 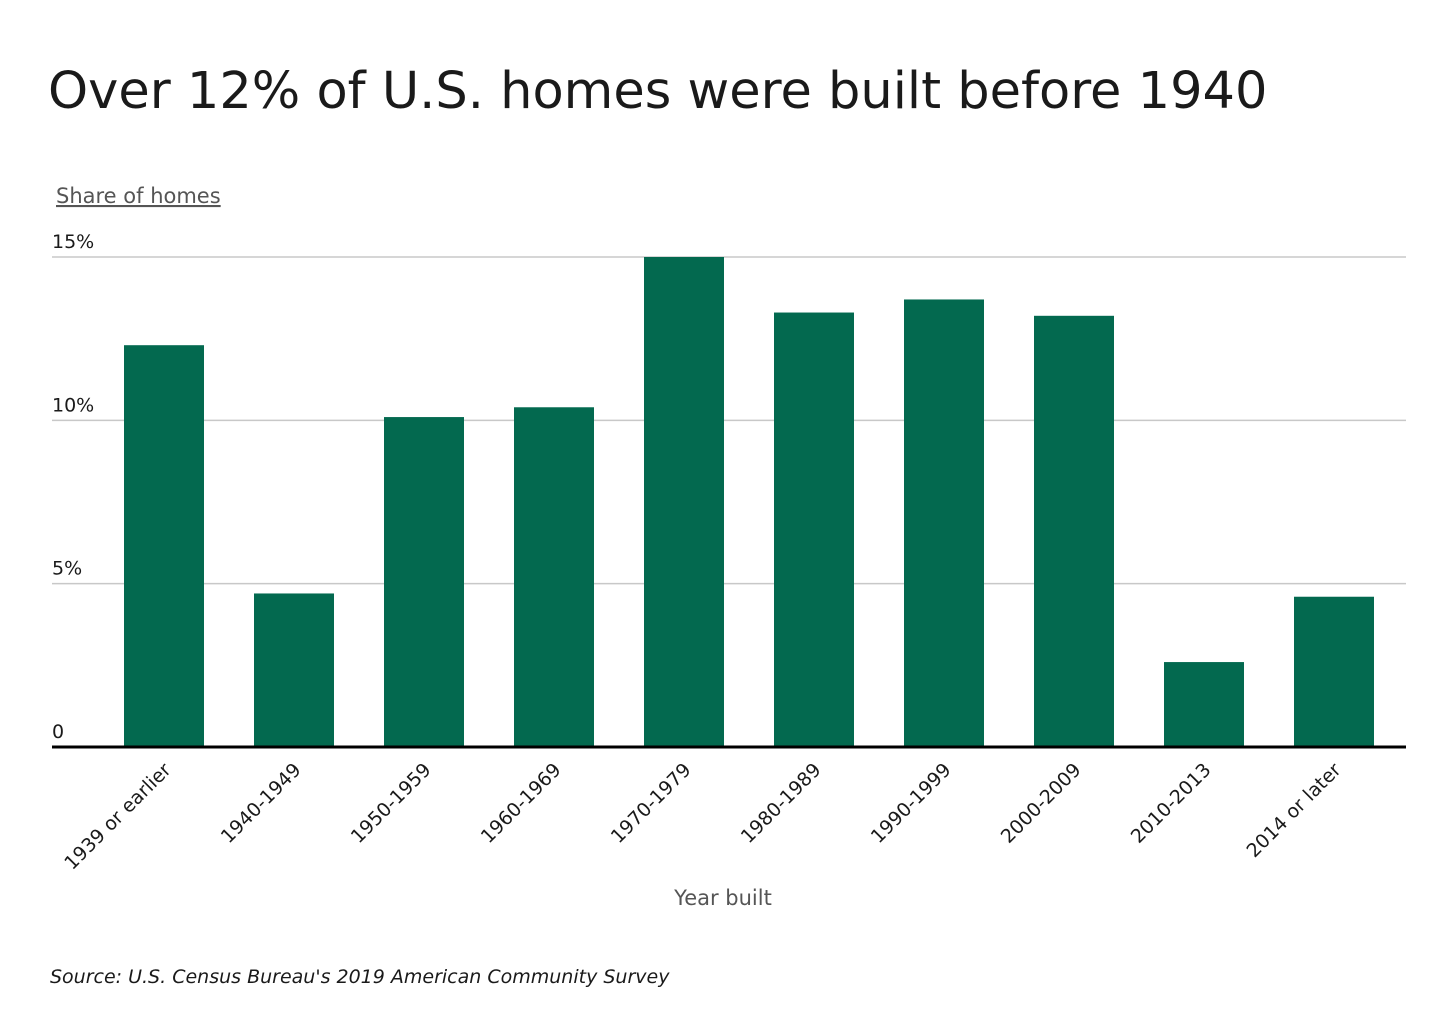 I want to click on x-tick-label: 1990-1999, so click(x=911, y=803).